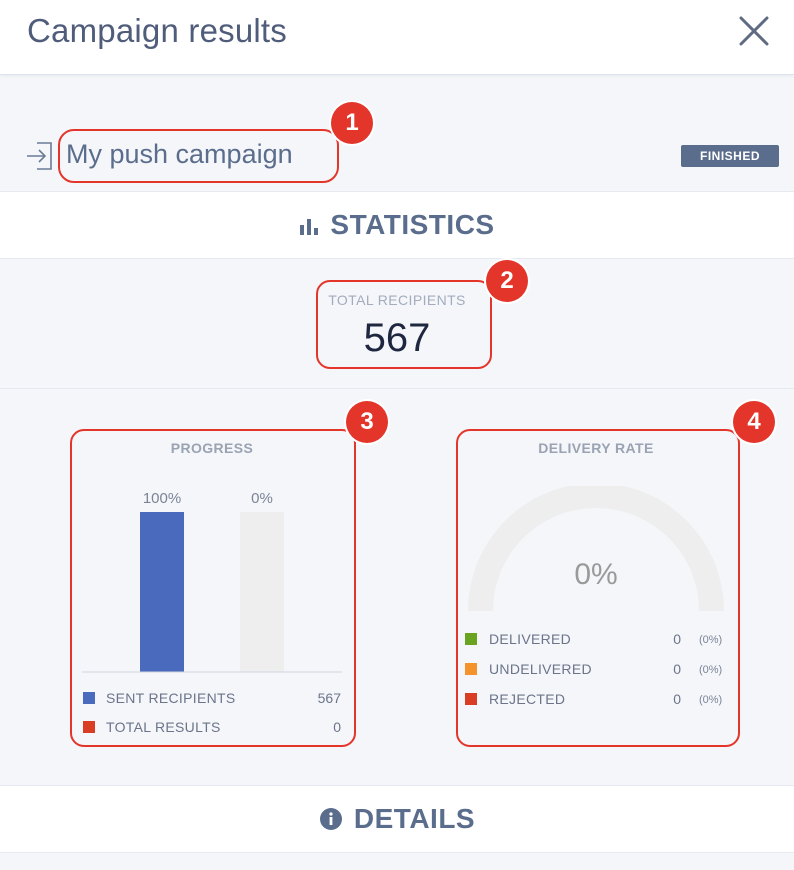 This screenshot has height=870, width=794. Describe the element at coordinates (730, 156) in the screenshot. I see `status-badge: FINISHED` at that location.